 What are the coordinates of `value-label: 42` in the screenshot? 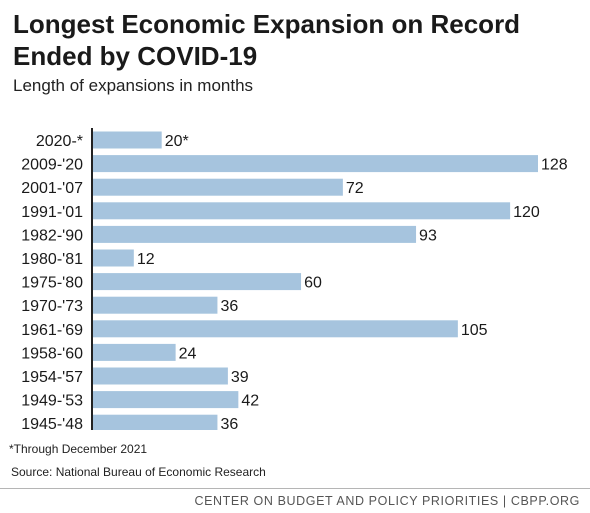 It's located at (250, 401).